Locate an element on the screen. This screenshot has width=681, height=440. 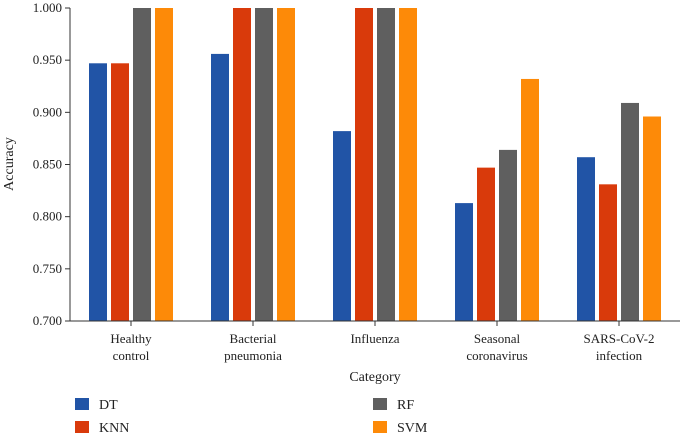
y-ticks: 0.700 0.750 0.800 0.850 0.900 0.950 1.000 is located at coordinates (51, 164).